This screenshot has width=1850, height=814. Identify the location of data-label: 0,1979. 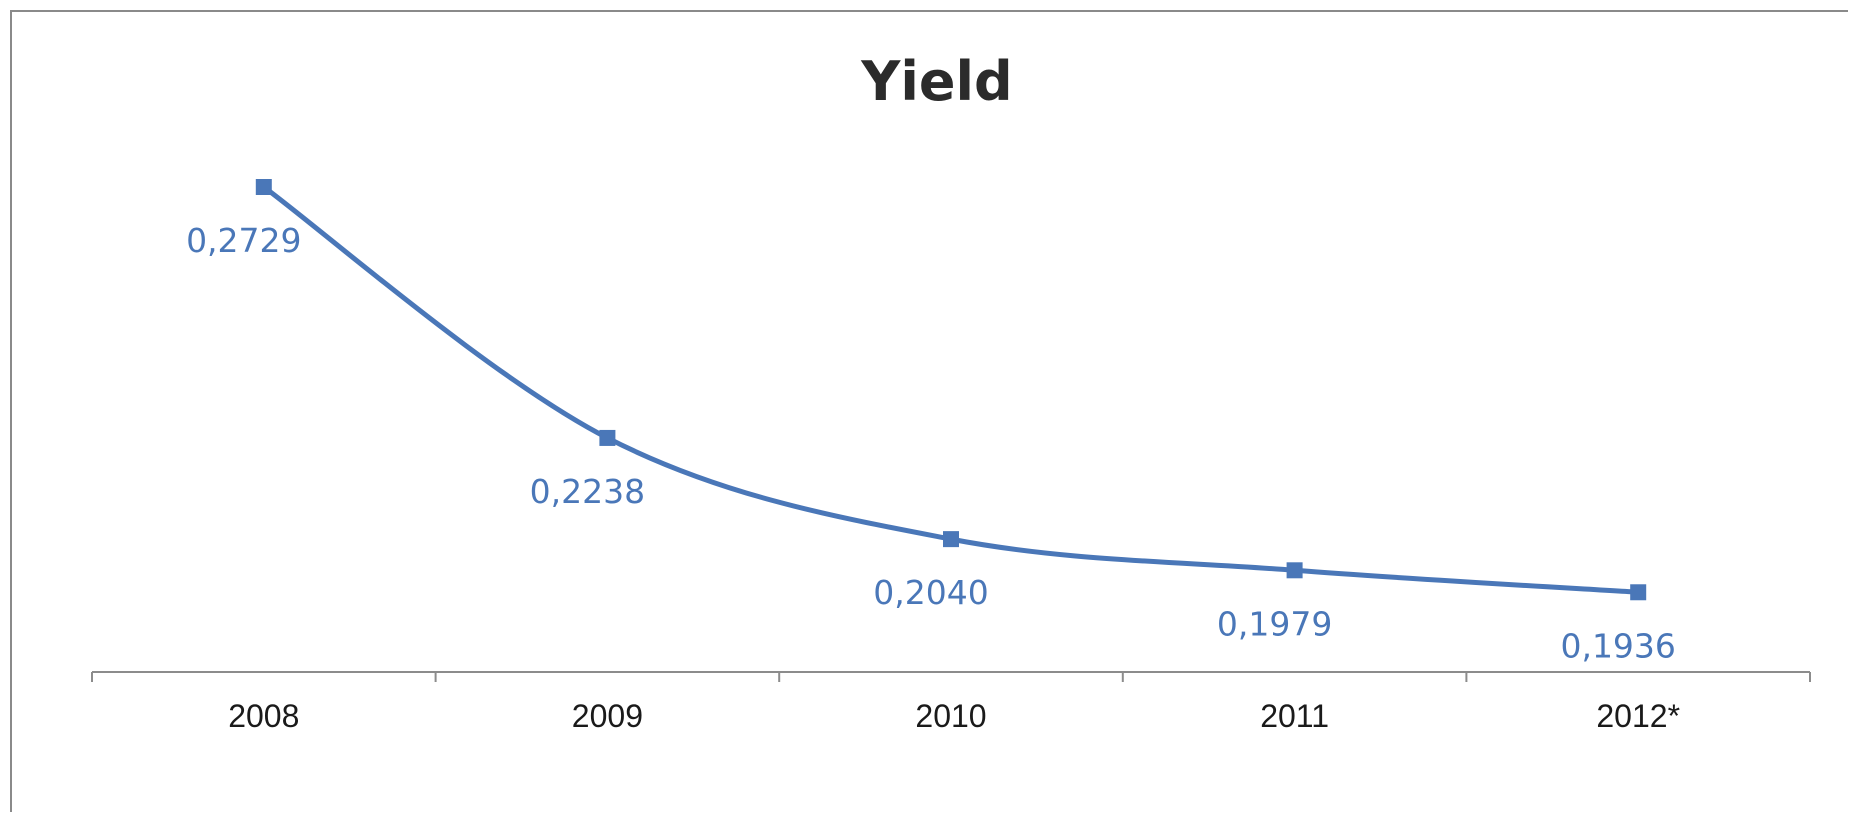
(1274, 623).